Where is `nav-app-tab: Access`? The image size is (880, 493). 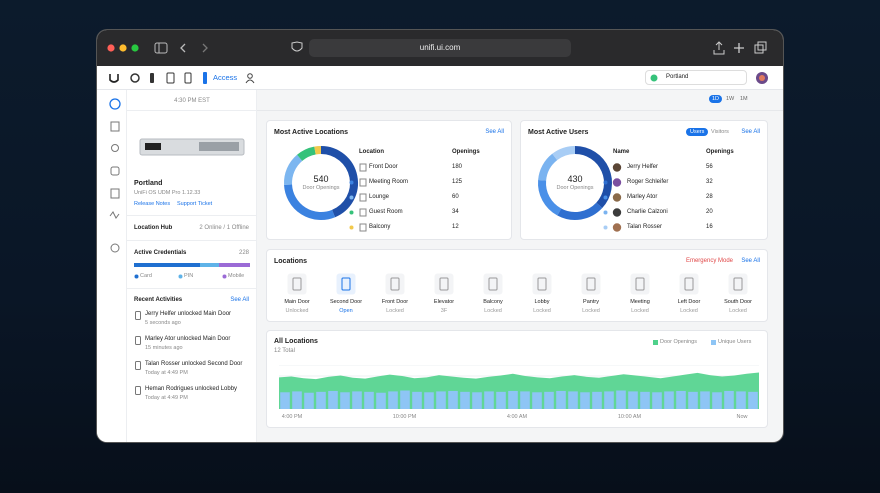
nav-app-tab: Access is located at coordinates (225, 77).